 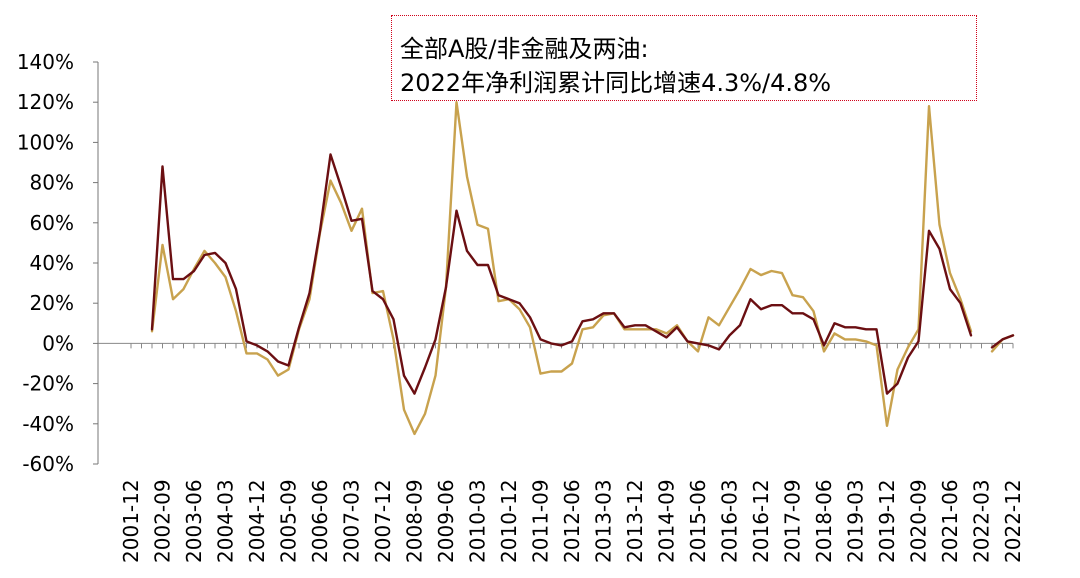 I want to click on x-tick-label: 2007-03, so click(x=352, y=521).